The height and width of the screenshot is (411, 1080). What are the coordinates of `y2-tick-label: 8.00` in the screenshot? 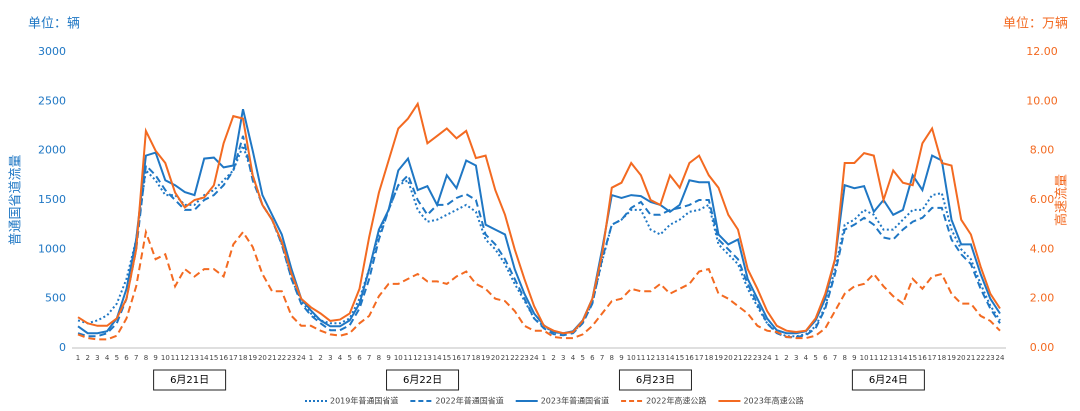 It's located at (1042, 150).